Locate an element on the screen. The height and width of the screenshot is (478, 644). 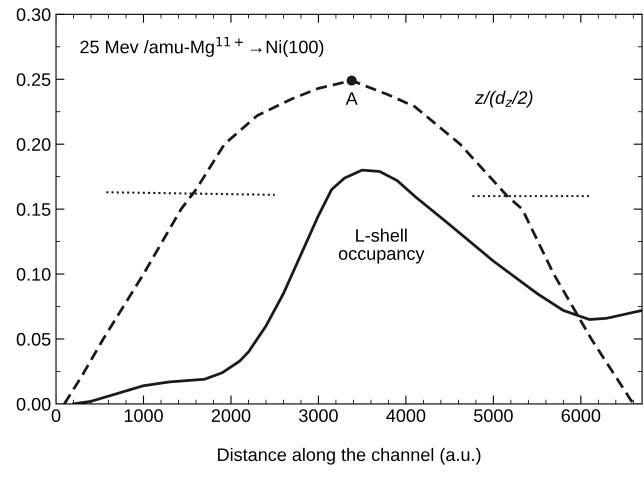
x-tick-label: 0 is located at coordinates (56, 415).